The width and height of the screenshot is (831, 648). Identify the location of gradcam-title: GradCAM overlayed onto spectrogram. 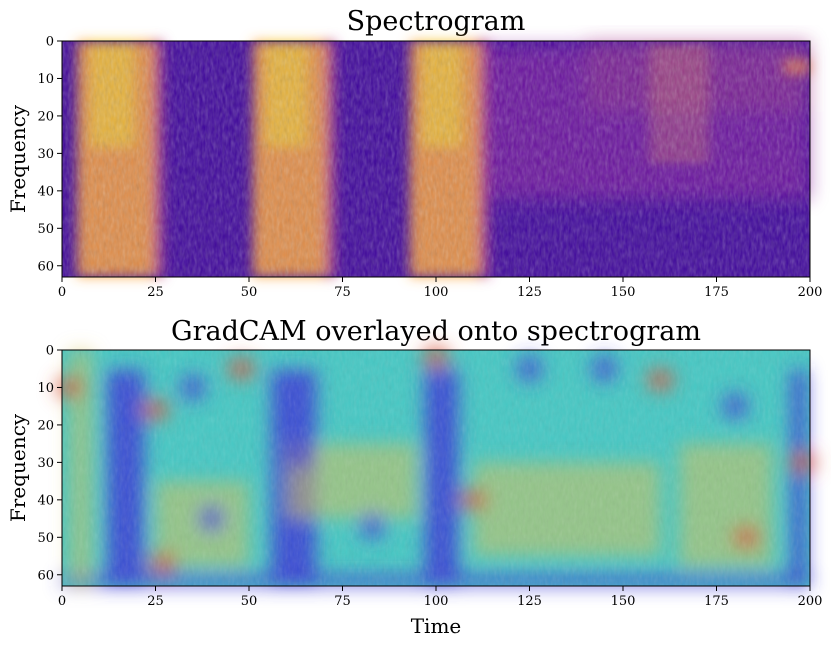
(436, 331).